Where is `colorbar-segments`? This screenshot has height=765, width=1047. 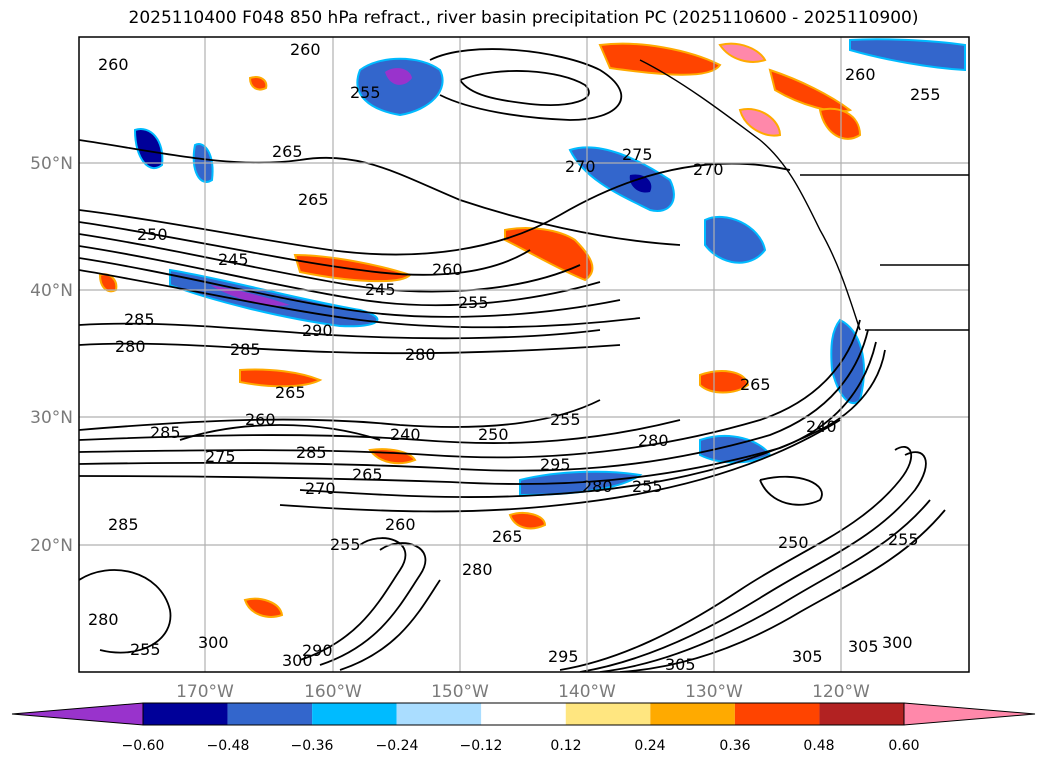
colorbar-segments is located at coordinates (523, 714).